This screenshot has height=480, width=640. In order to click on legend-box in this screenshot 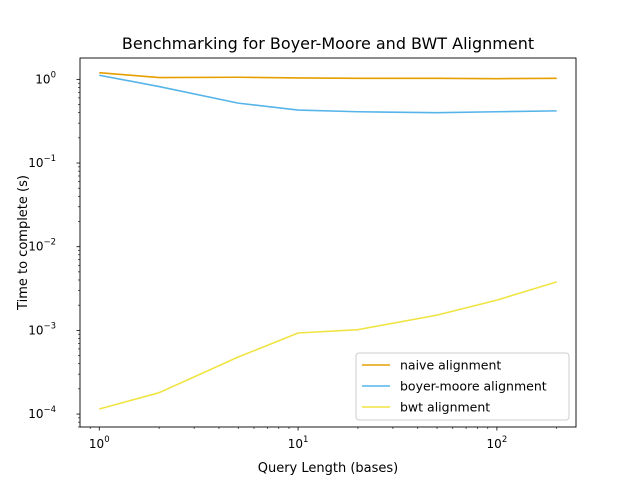, I will do `click(462, 386)`.